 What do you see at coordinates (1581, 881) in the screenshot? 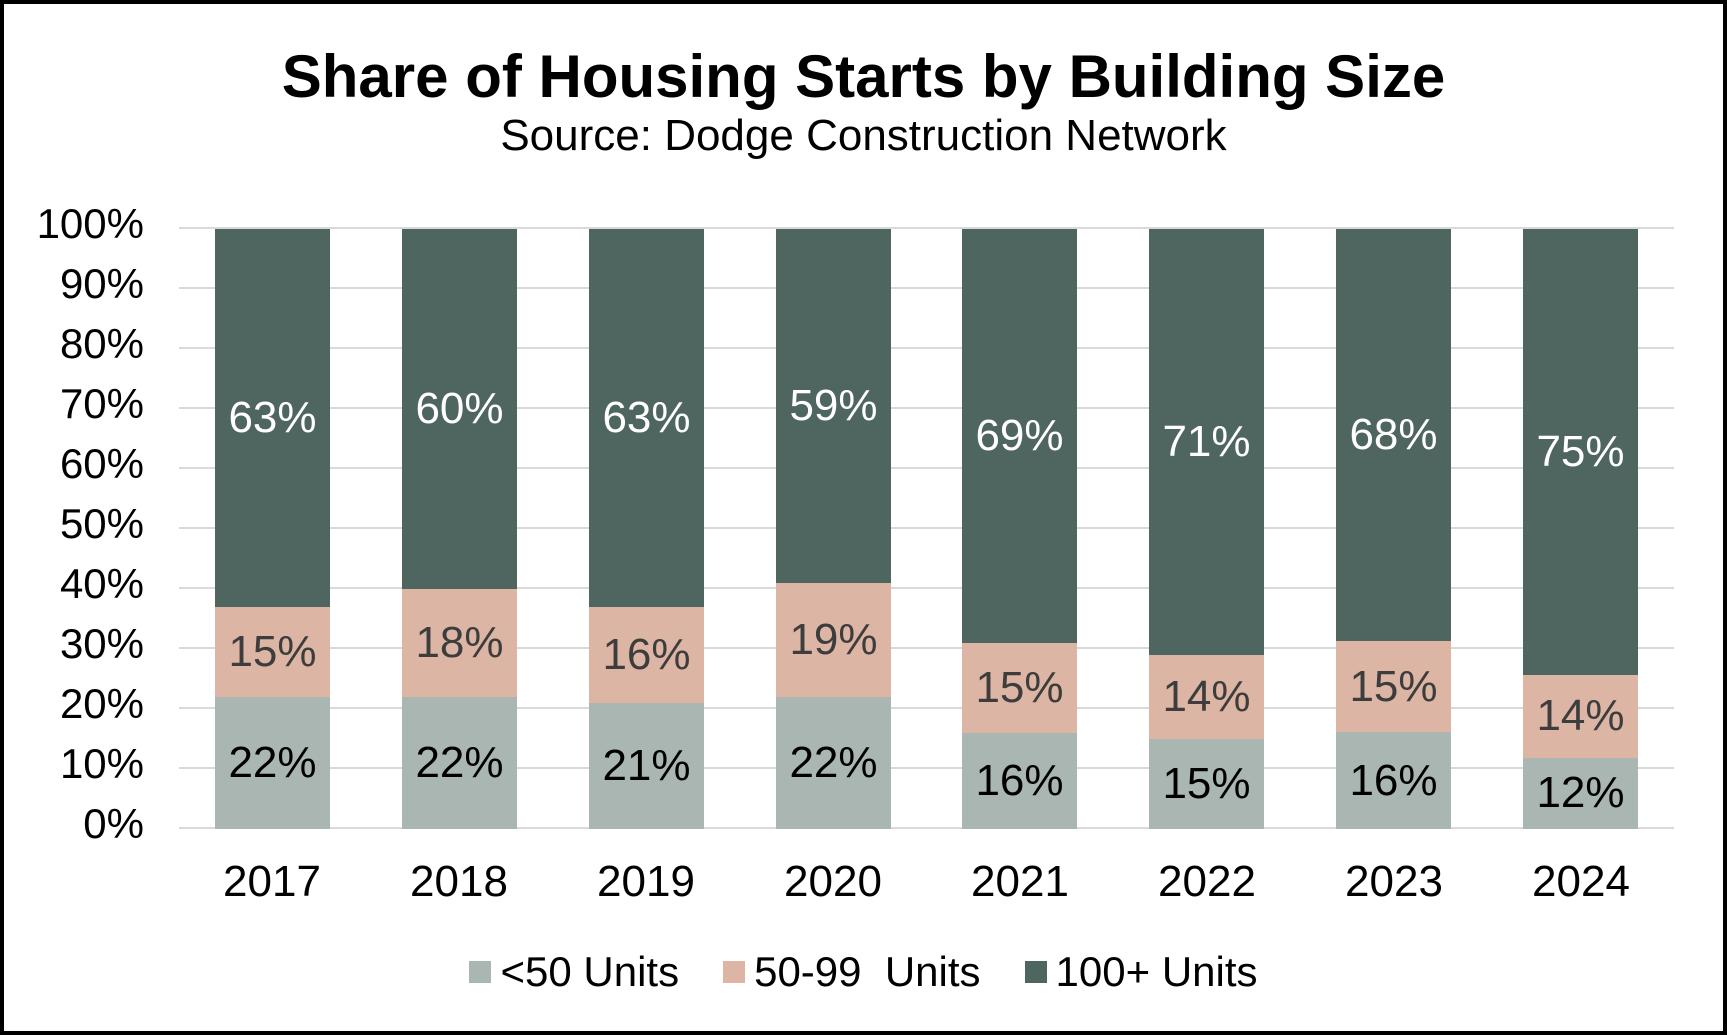
I see `x-axis-tick-label: 2024` at bounding box center [1581, 881].